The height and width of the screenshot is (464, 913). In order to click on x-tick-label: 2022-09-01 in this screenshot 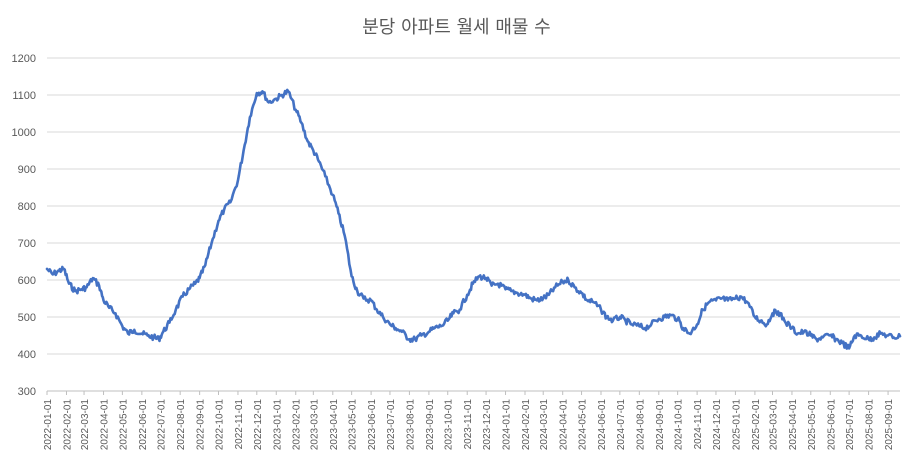, I will do `click(201, 425)`.